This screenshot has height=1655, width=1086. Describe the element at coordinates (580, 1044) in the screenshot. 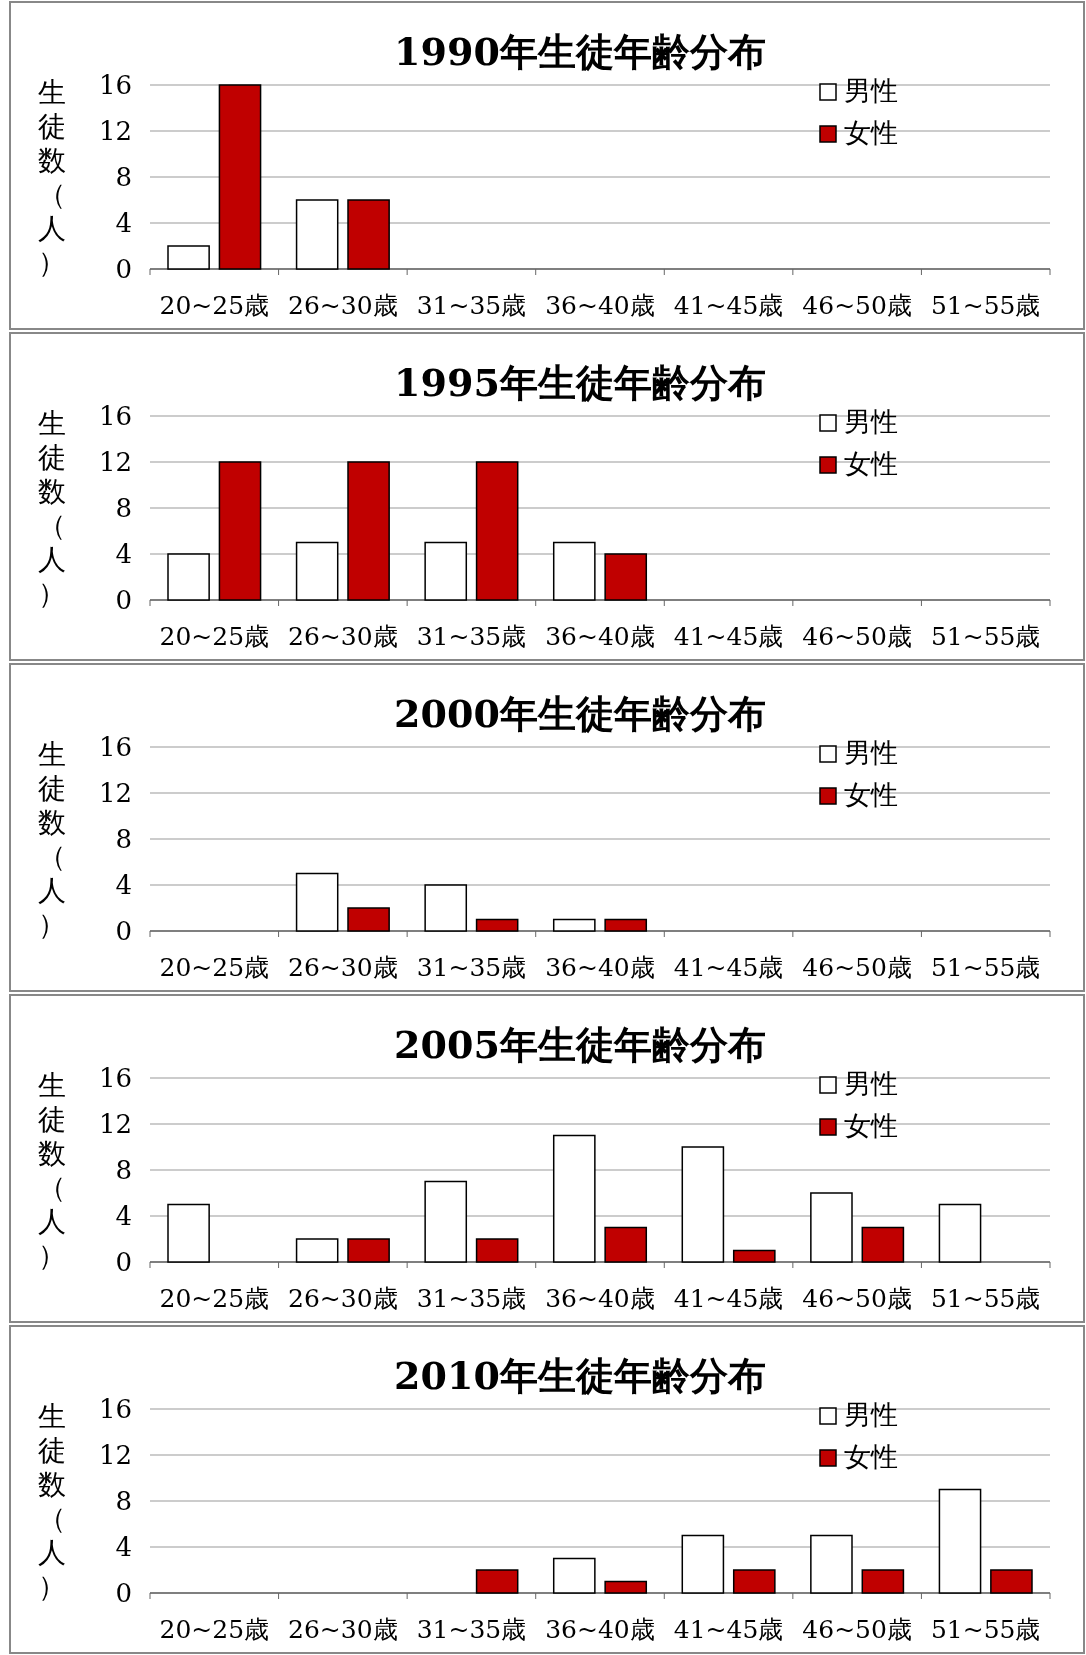

I see `chart-title: 2005年生徒年齢分布` at that location.